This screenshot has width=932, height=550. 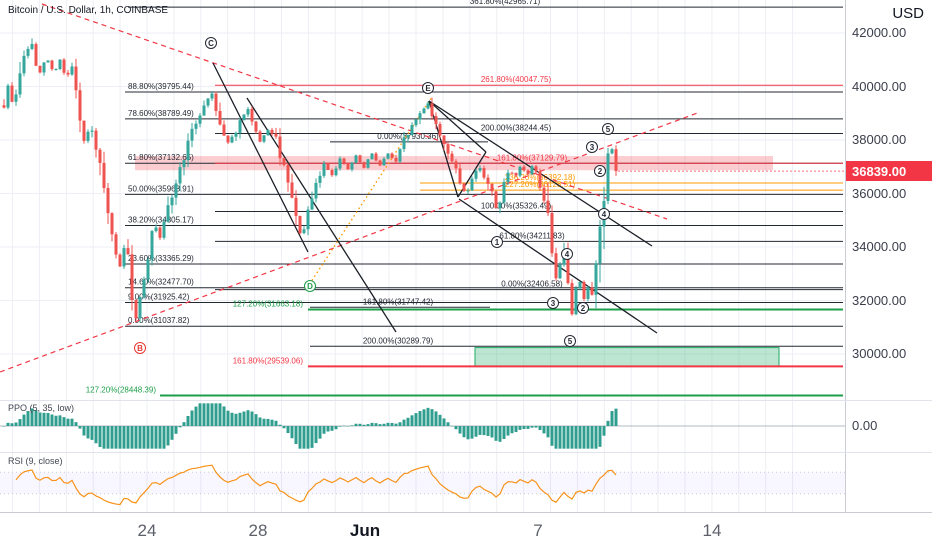 What do you see at coordinates (538, 530) in the screenshot?
I see `time-axis-label: 7` at bounding box center [538, 530].